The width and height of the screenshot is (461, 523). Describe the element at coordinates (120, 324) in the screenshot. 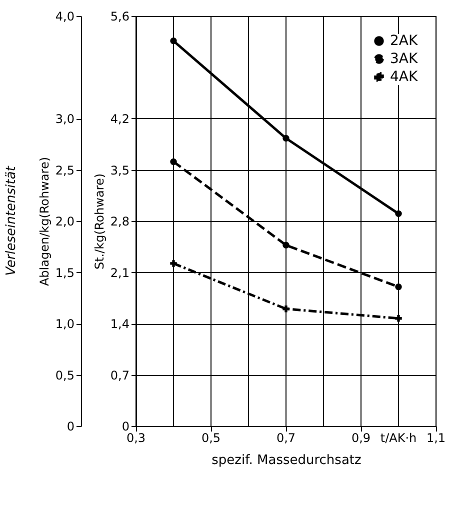

I see `y-tick-label: 1,4` at that location.